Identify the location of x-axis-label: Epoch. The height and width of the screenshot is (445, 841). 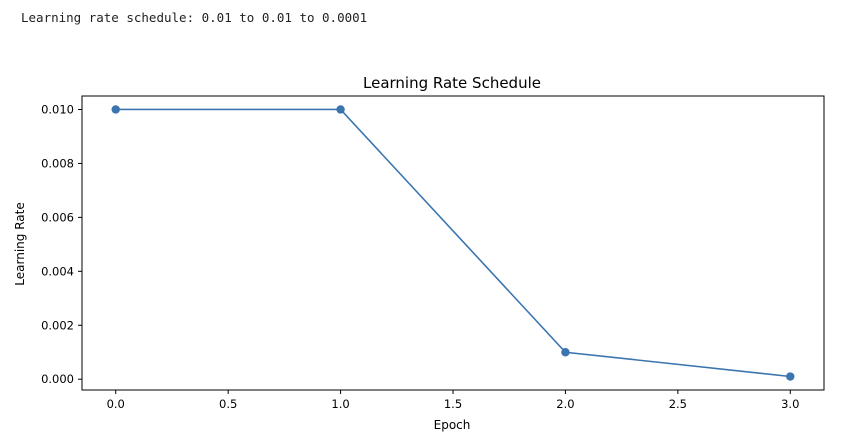
(452, 425).